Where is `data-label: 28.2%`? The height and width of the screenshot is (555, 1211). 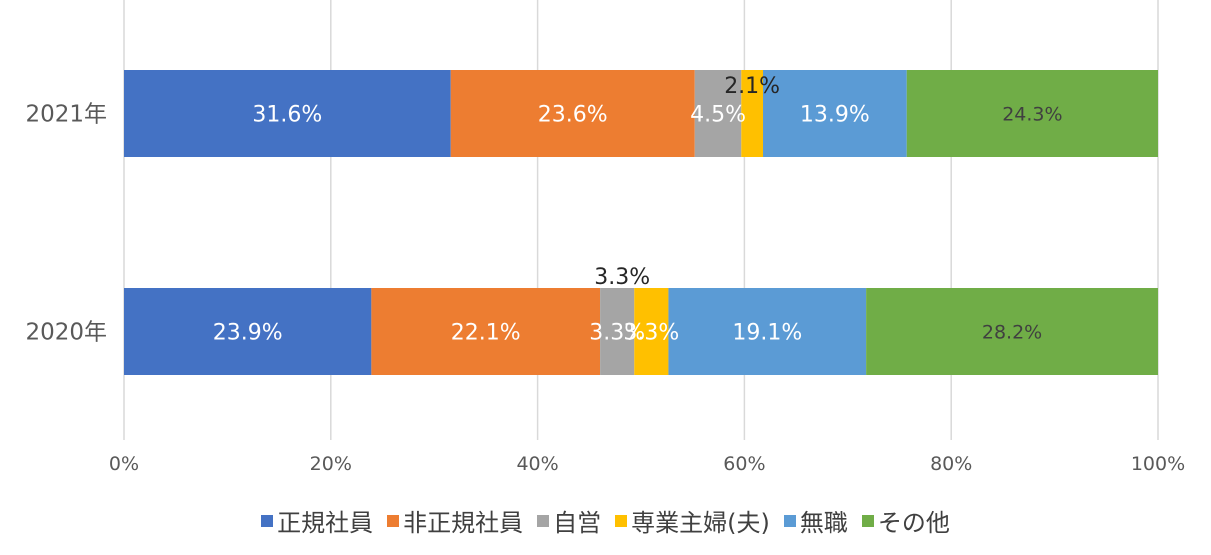
data-label: 28.2% is located at coordinates (1012, 333).